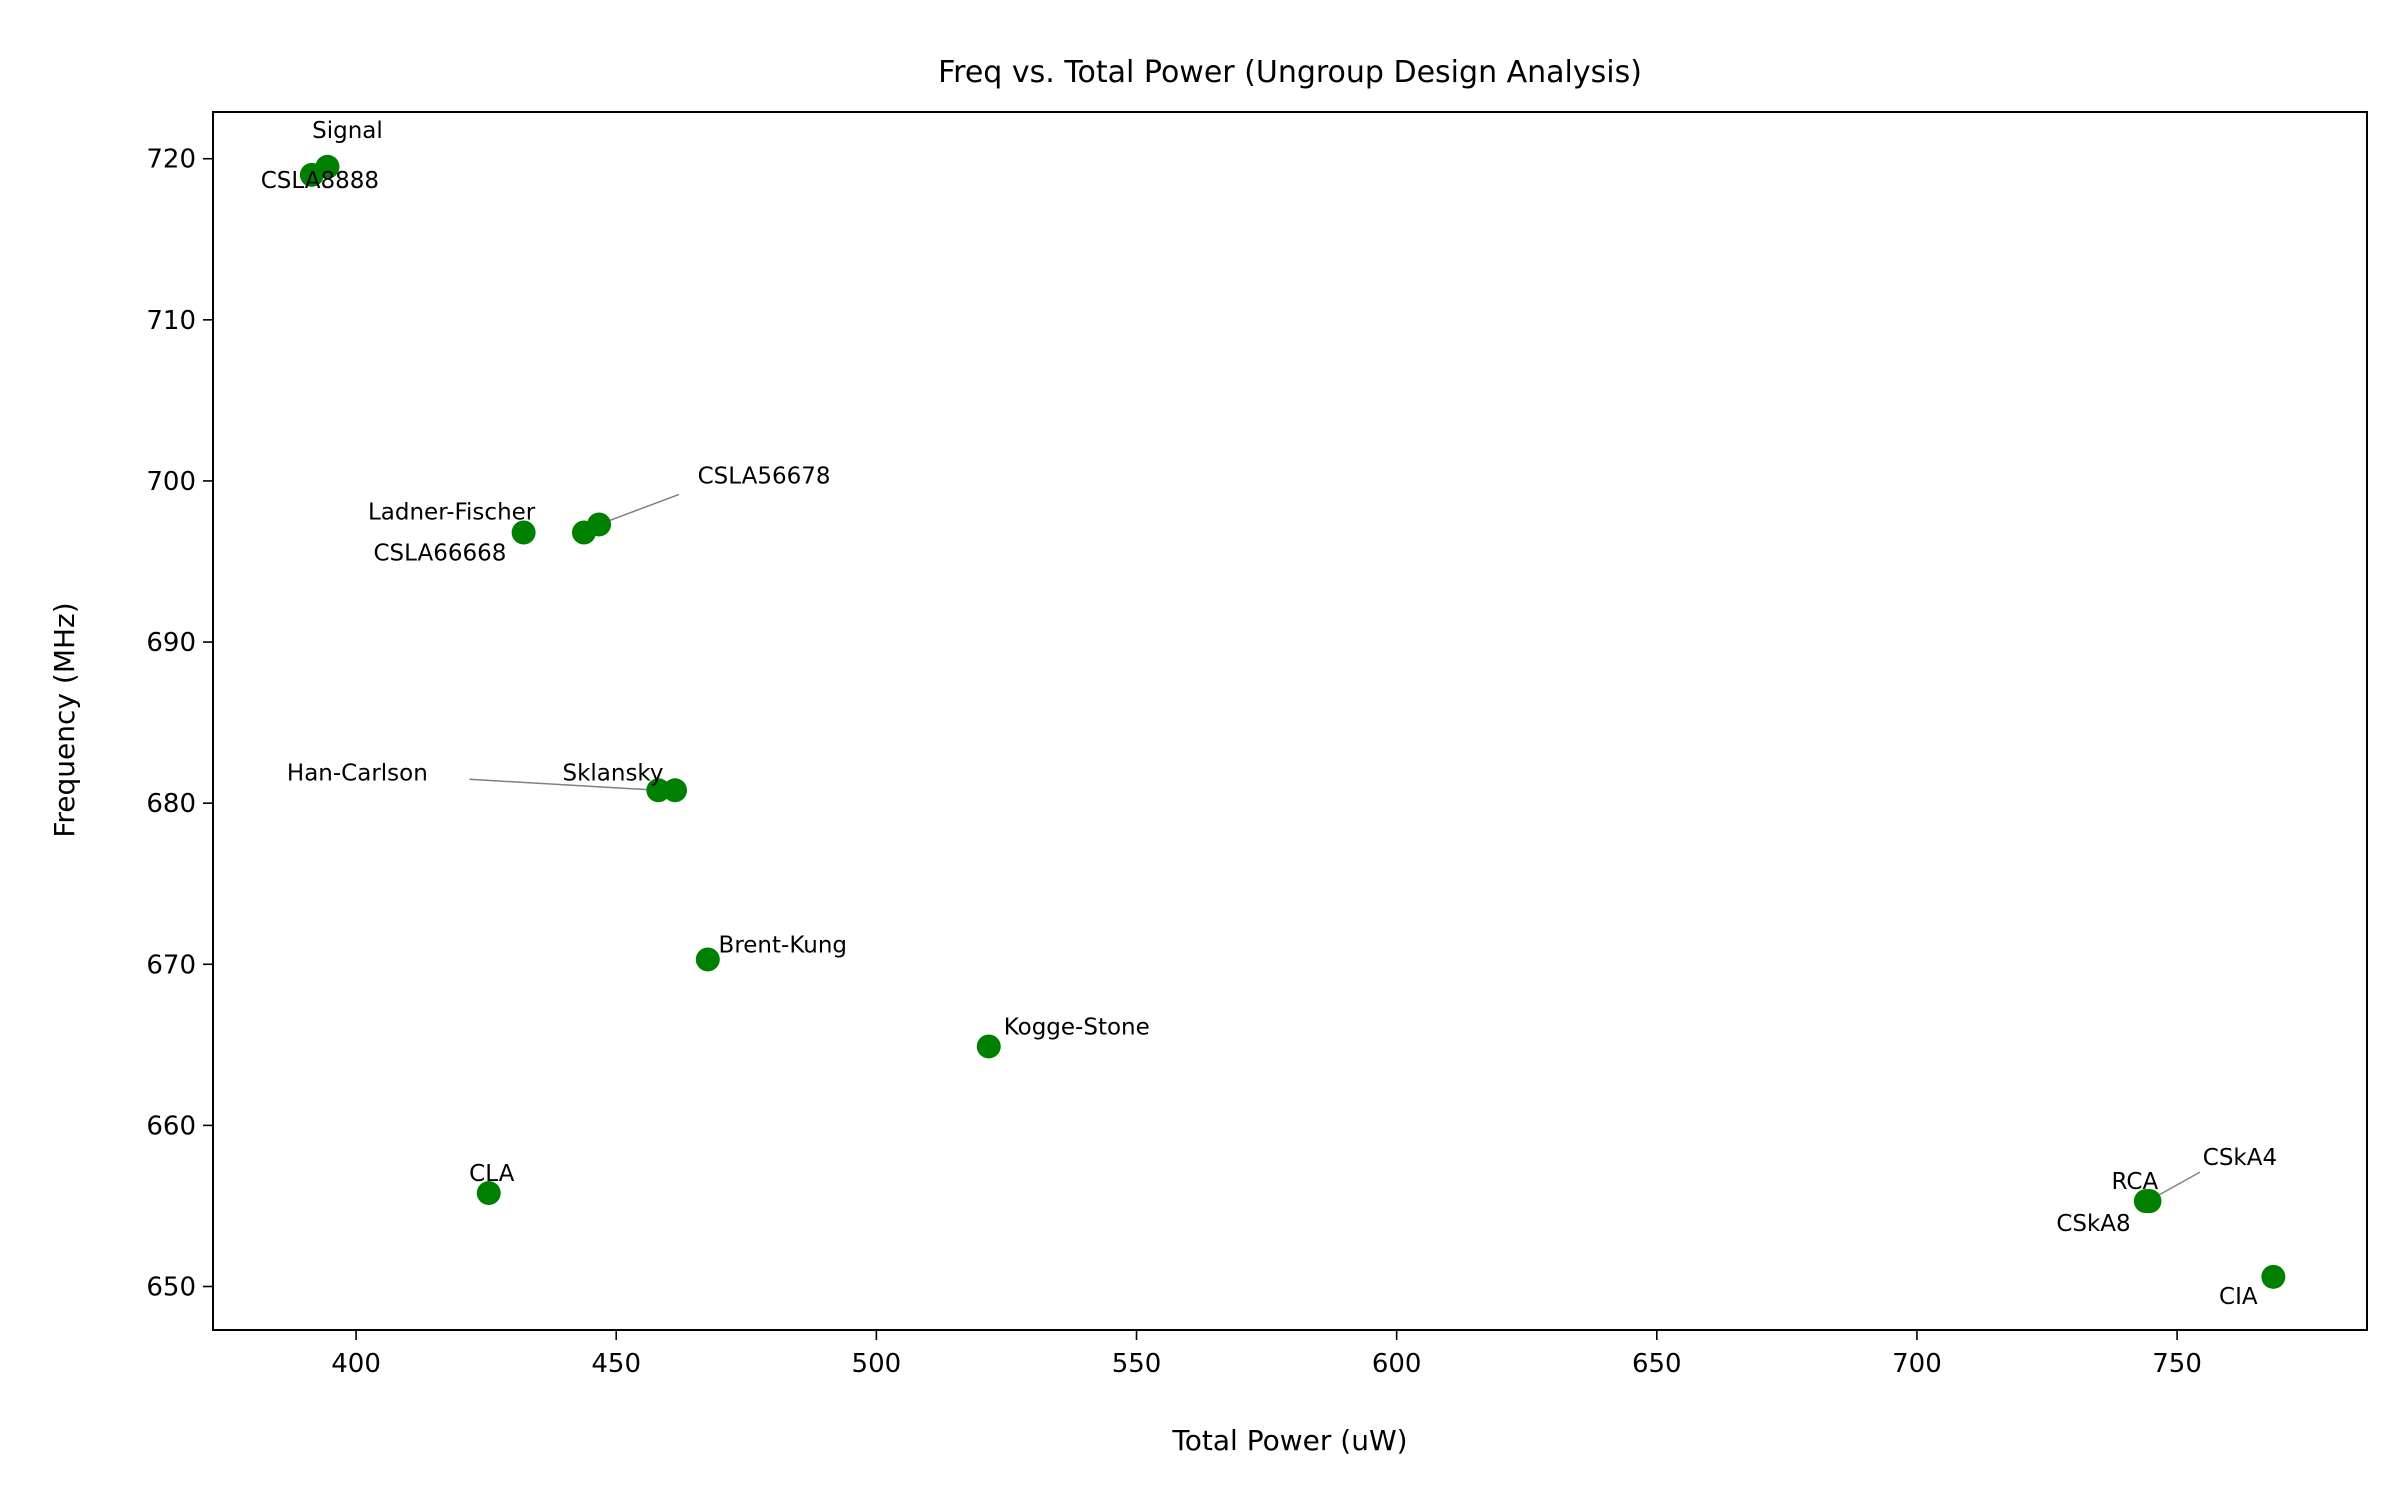  I want to click on y-tick-label: 690, so click(171, 643).